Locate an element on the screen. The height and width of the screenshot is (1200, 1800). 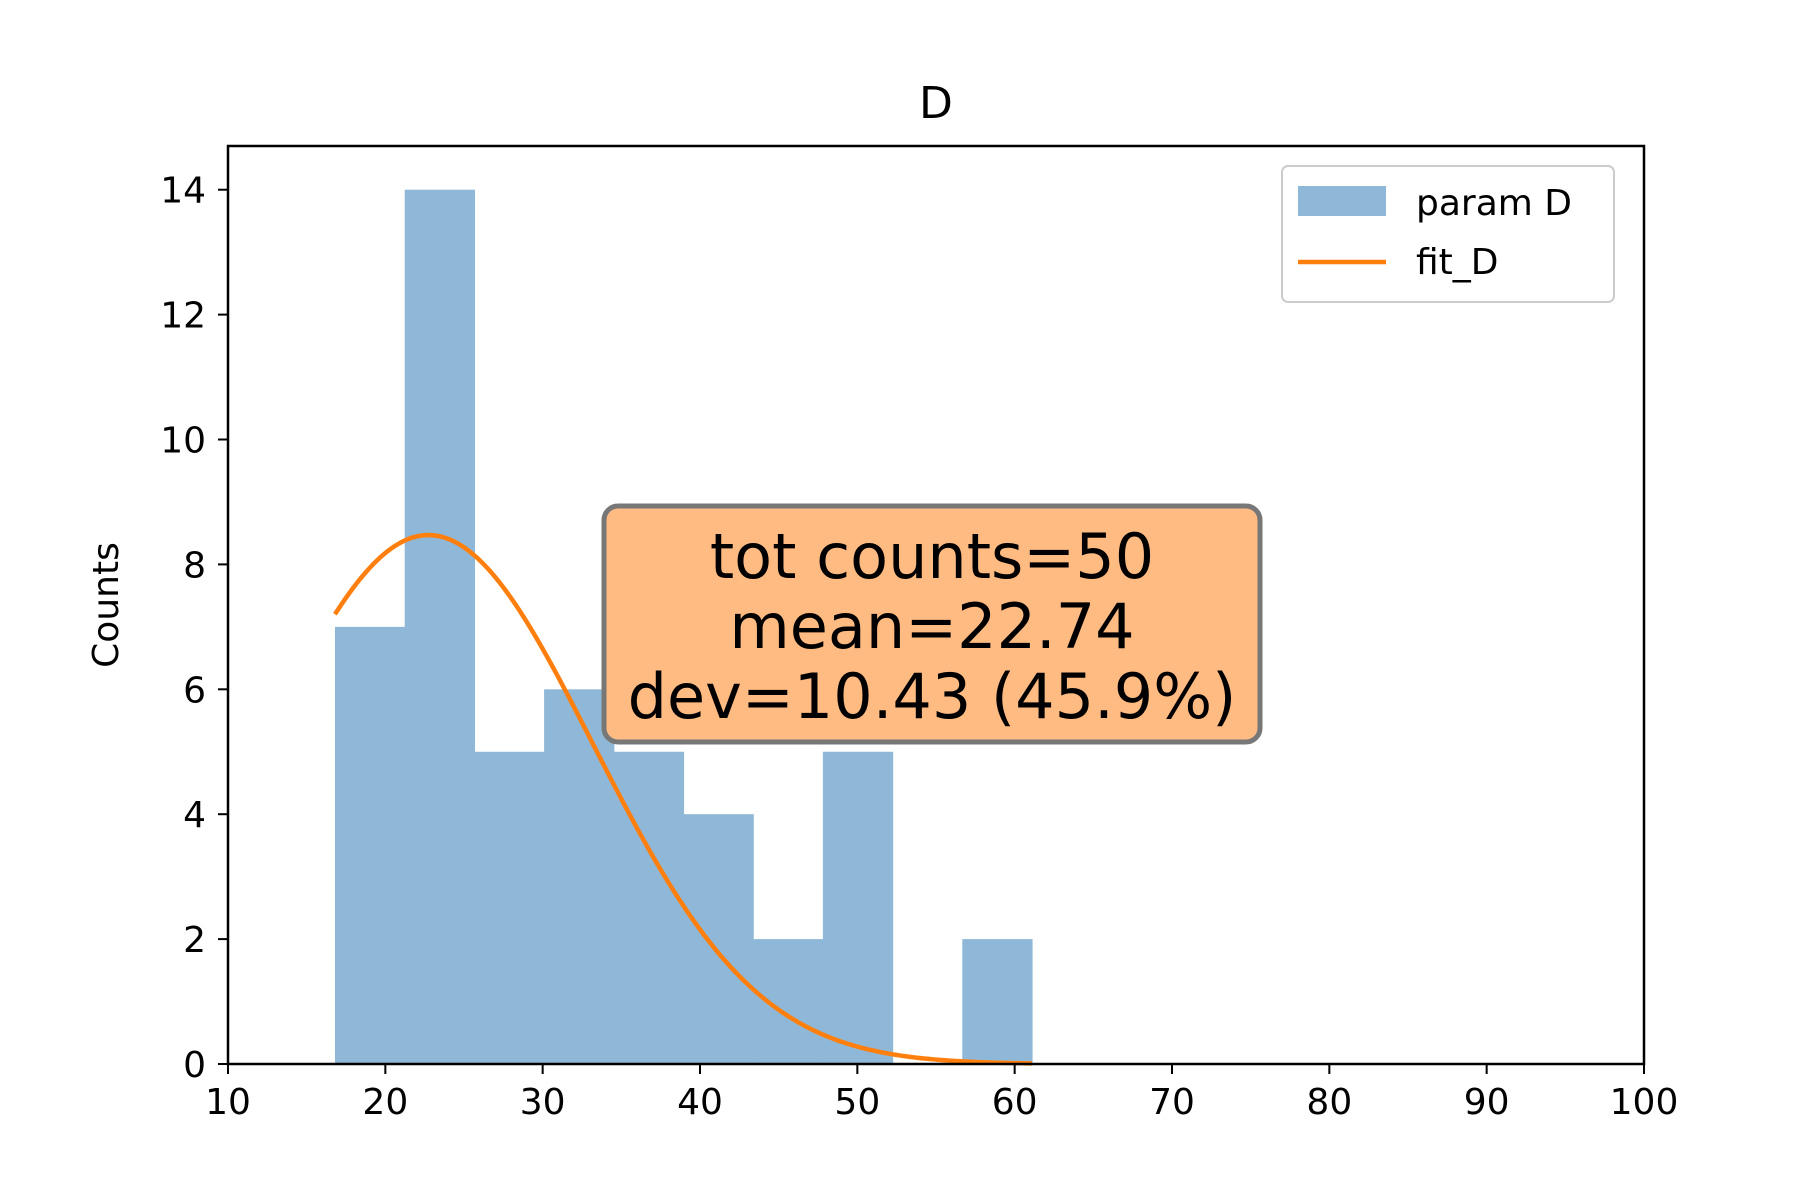
x-tick-label: 80 is located at coordinates (1329, 1102).